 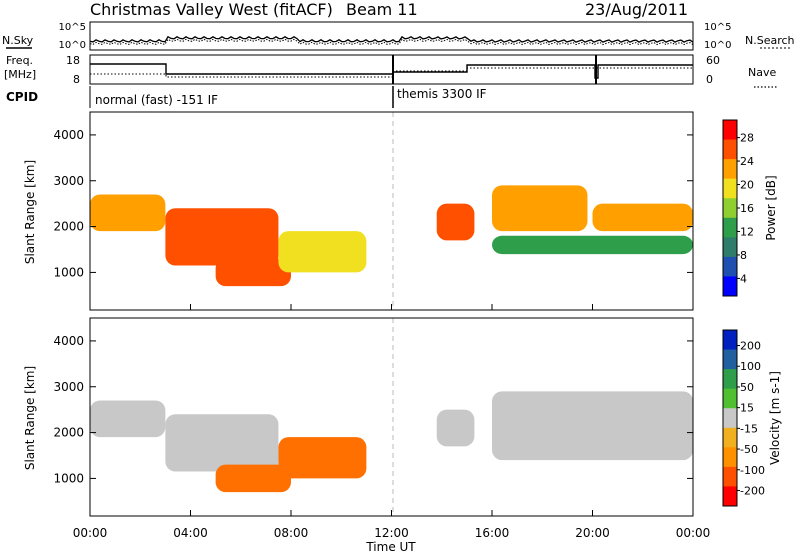 I want to click on velocity-colorbar-tick-label-6: -100, so click(x=752, y=470).